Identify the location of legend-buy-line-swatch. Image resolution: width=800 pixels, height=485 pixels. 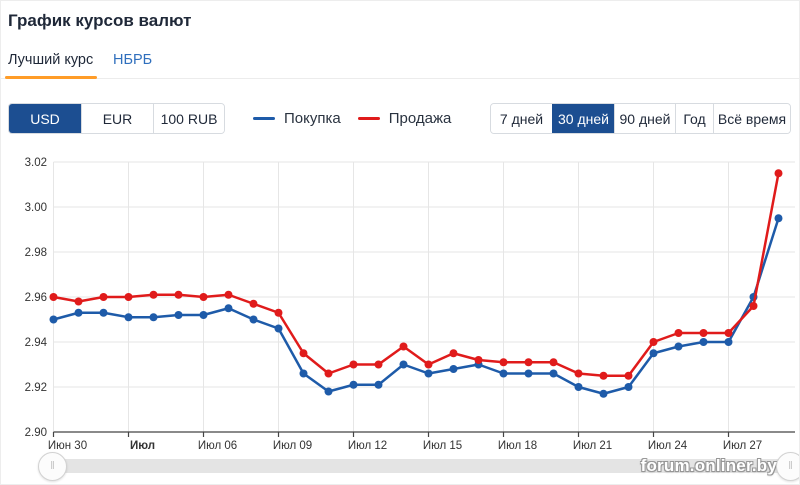
(264, 118).